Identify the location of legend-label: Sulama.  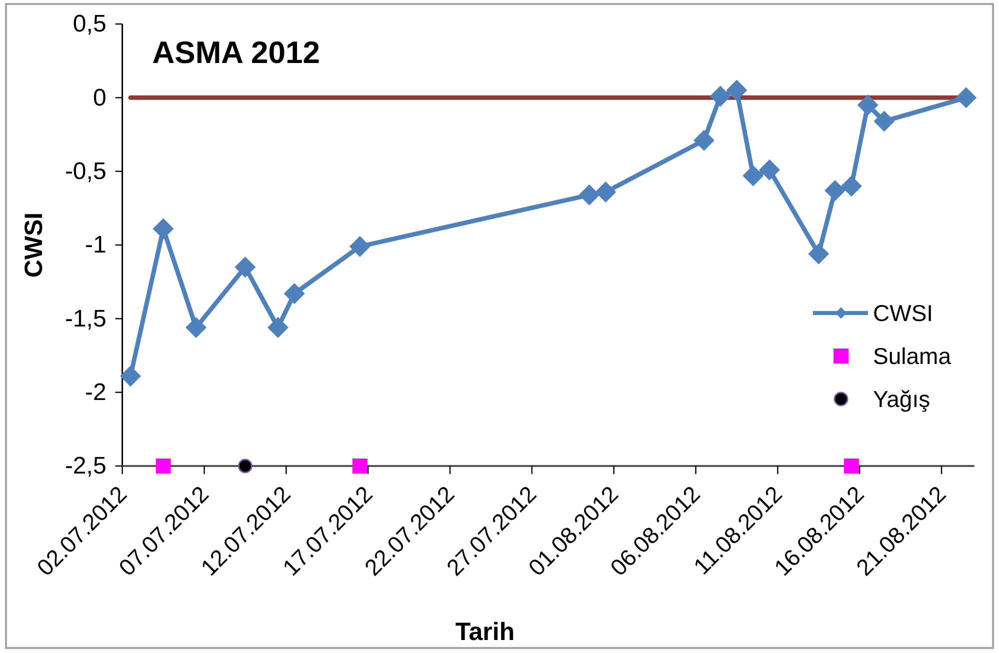
(912, 356).